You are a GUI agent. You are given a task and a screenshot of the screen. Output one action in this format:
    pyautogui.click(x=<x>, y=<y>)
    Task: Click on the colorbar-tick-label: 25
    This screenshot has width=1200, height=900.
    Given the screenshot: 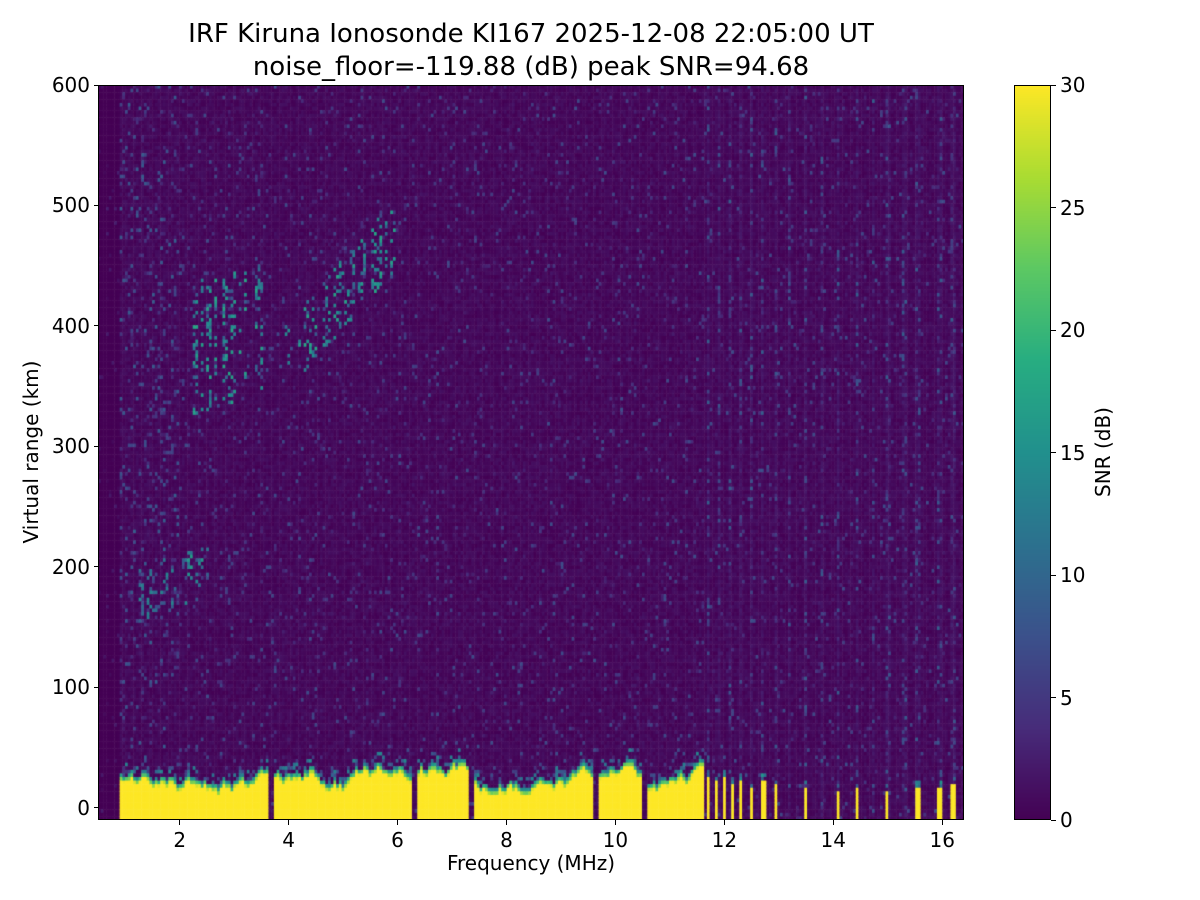 What is the action you would take?
    pyautogui.click(x=1073, y=207)
    